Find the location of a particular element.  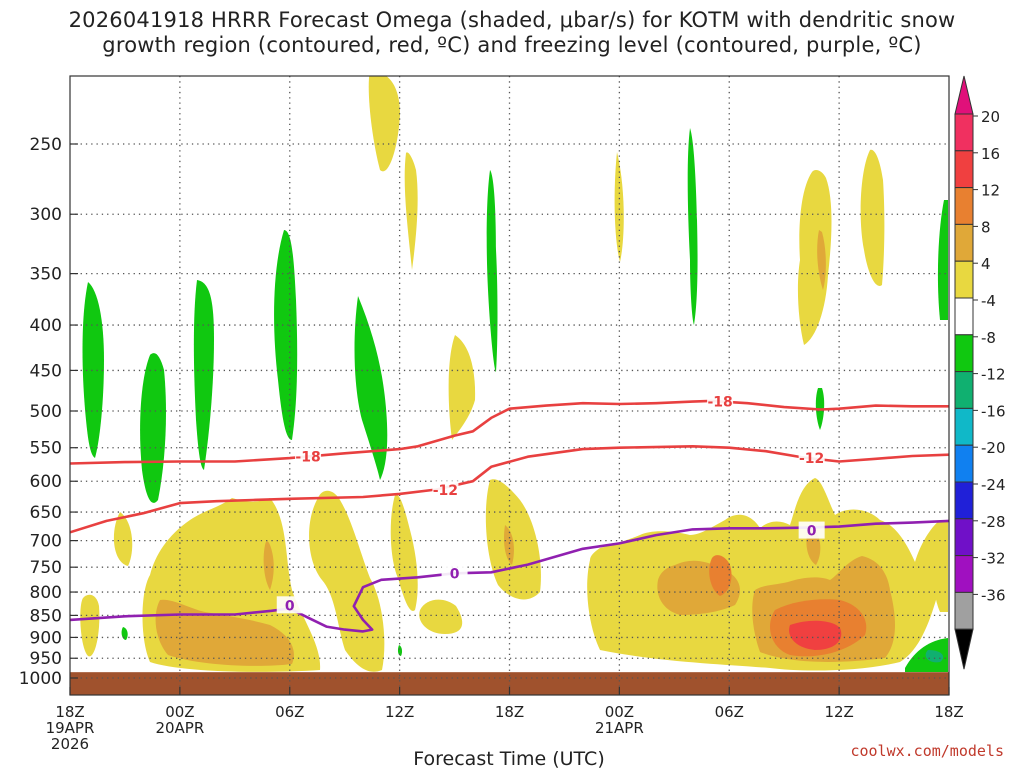

y-tick-label: 400 is located at coordinates (46, 326).